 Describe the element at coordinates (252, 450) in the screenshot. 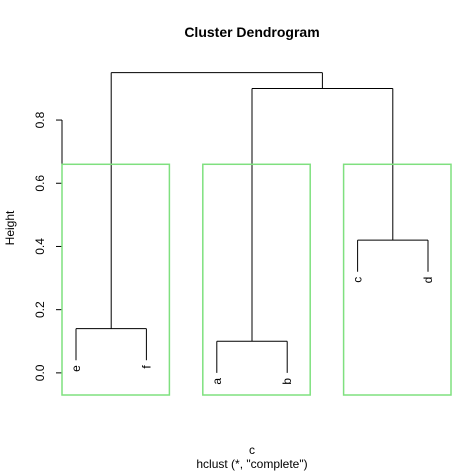

I see `x-axis-label: c` at that location.